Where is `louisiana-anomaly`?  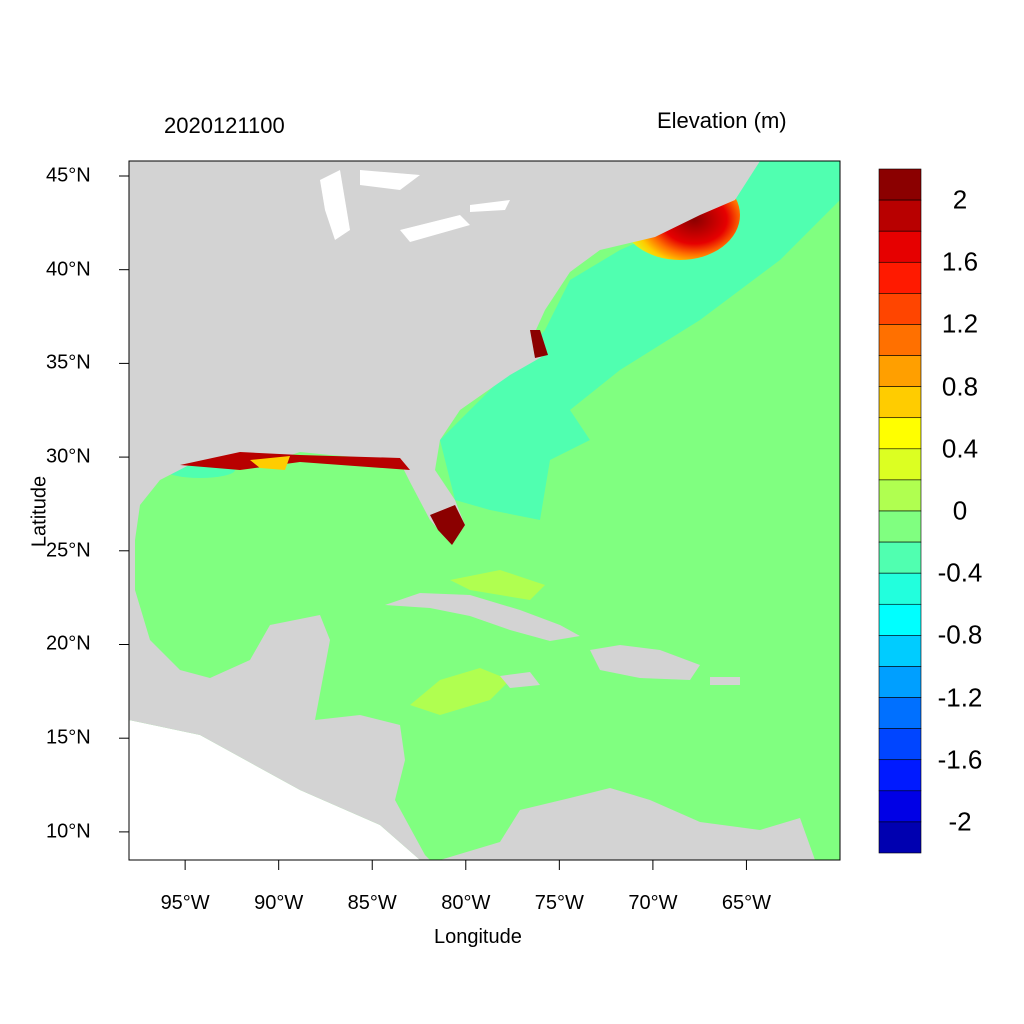 louisiana-anomaly is located at coordinates (270, 463).